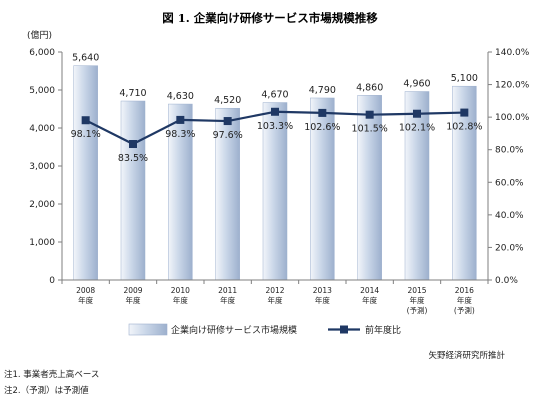 Image resolution: width=540 pixels, height=400 pixels. I want to click on legend-bar-swatch, so click(148, 329).